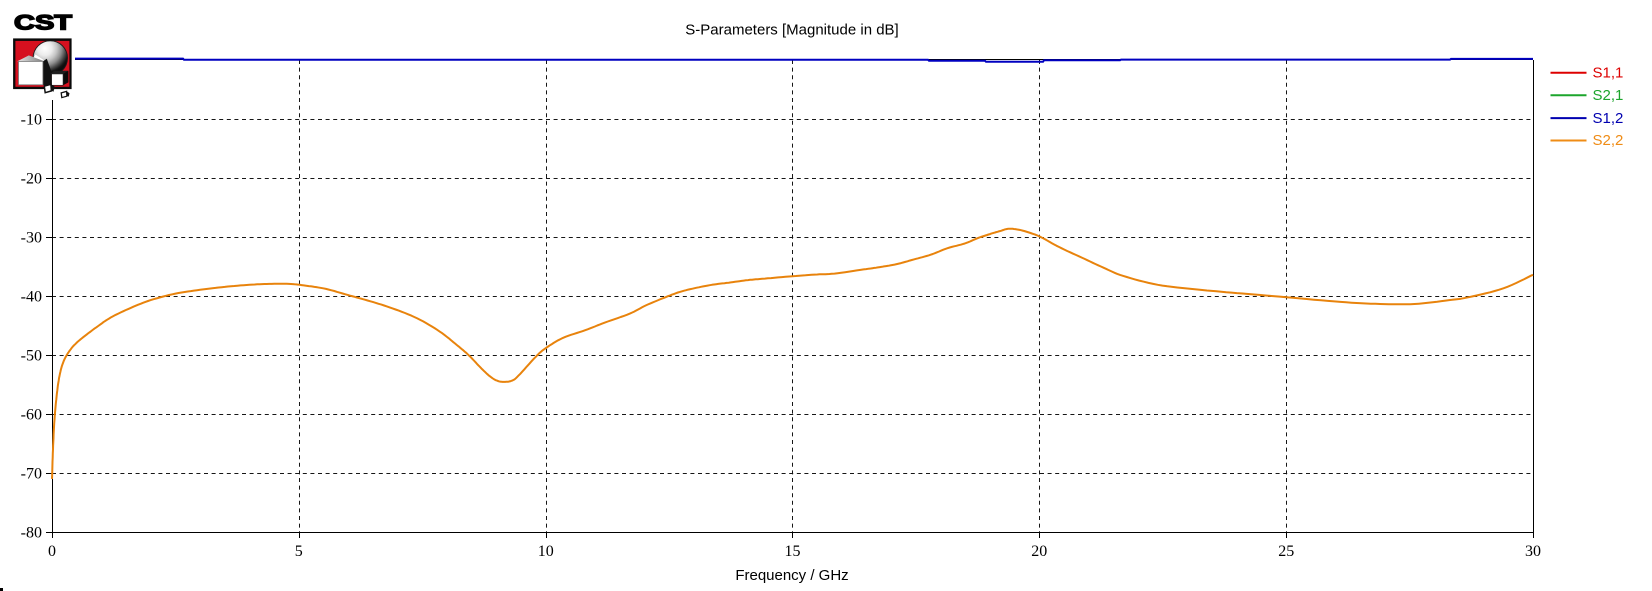  I want to click on svg-text: -20, so click(31, 179).